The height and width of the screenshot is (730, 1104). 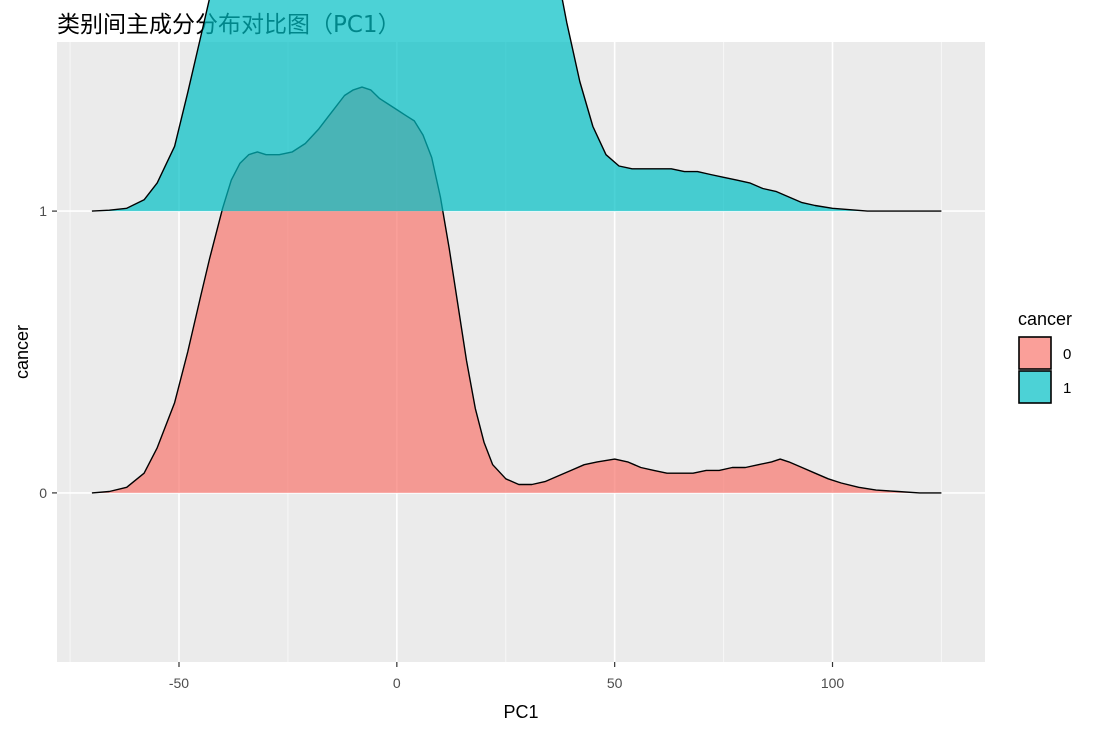 What do you see at coordinates (520, 712) in the screenshot?
I see `x-axis-title: PC1` at bounding box center [520, 712].